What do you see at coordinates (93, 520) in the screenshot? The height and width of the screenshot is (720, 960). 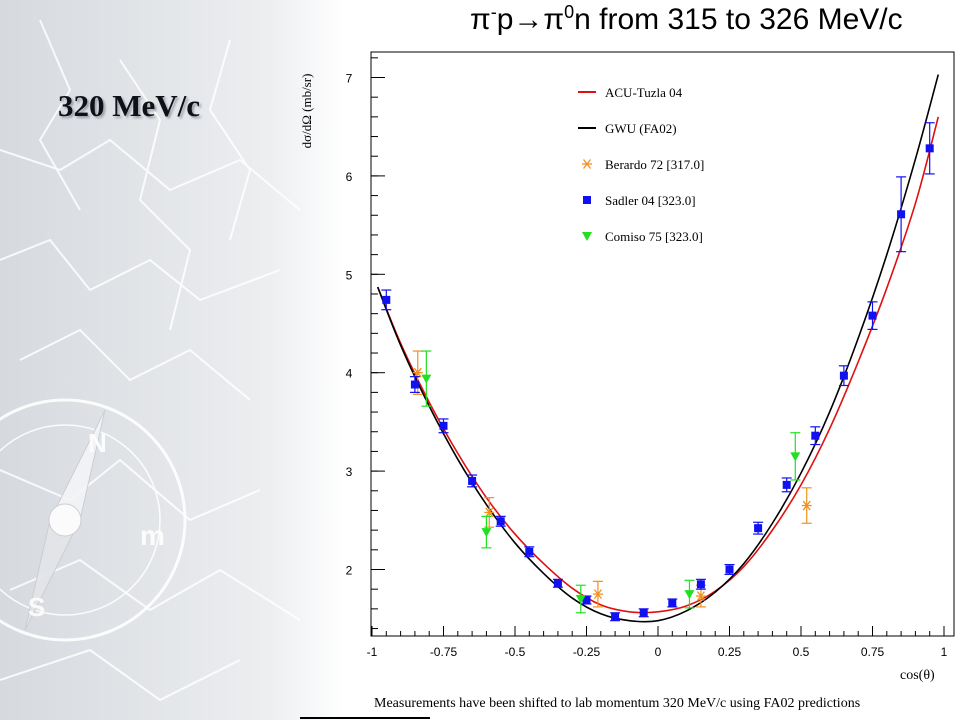 I see `compass-rose-icon: N m S` at bounding box center [93, 520].